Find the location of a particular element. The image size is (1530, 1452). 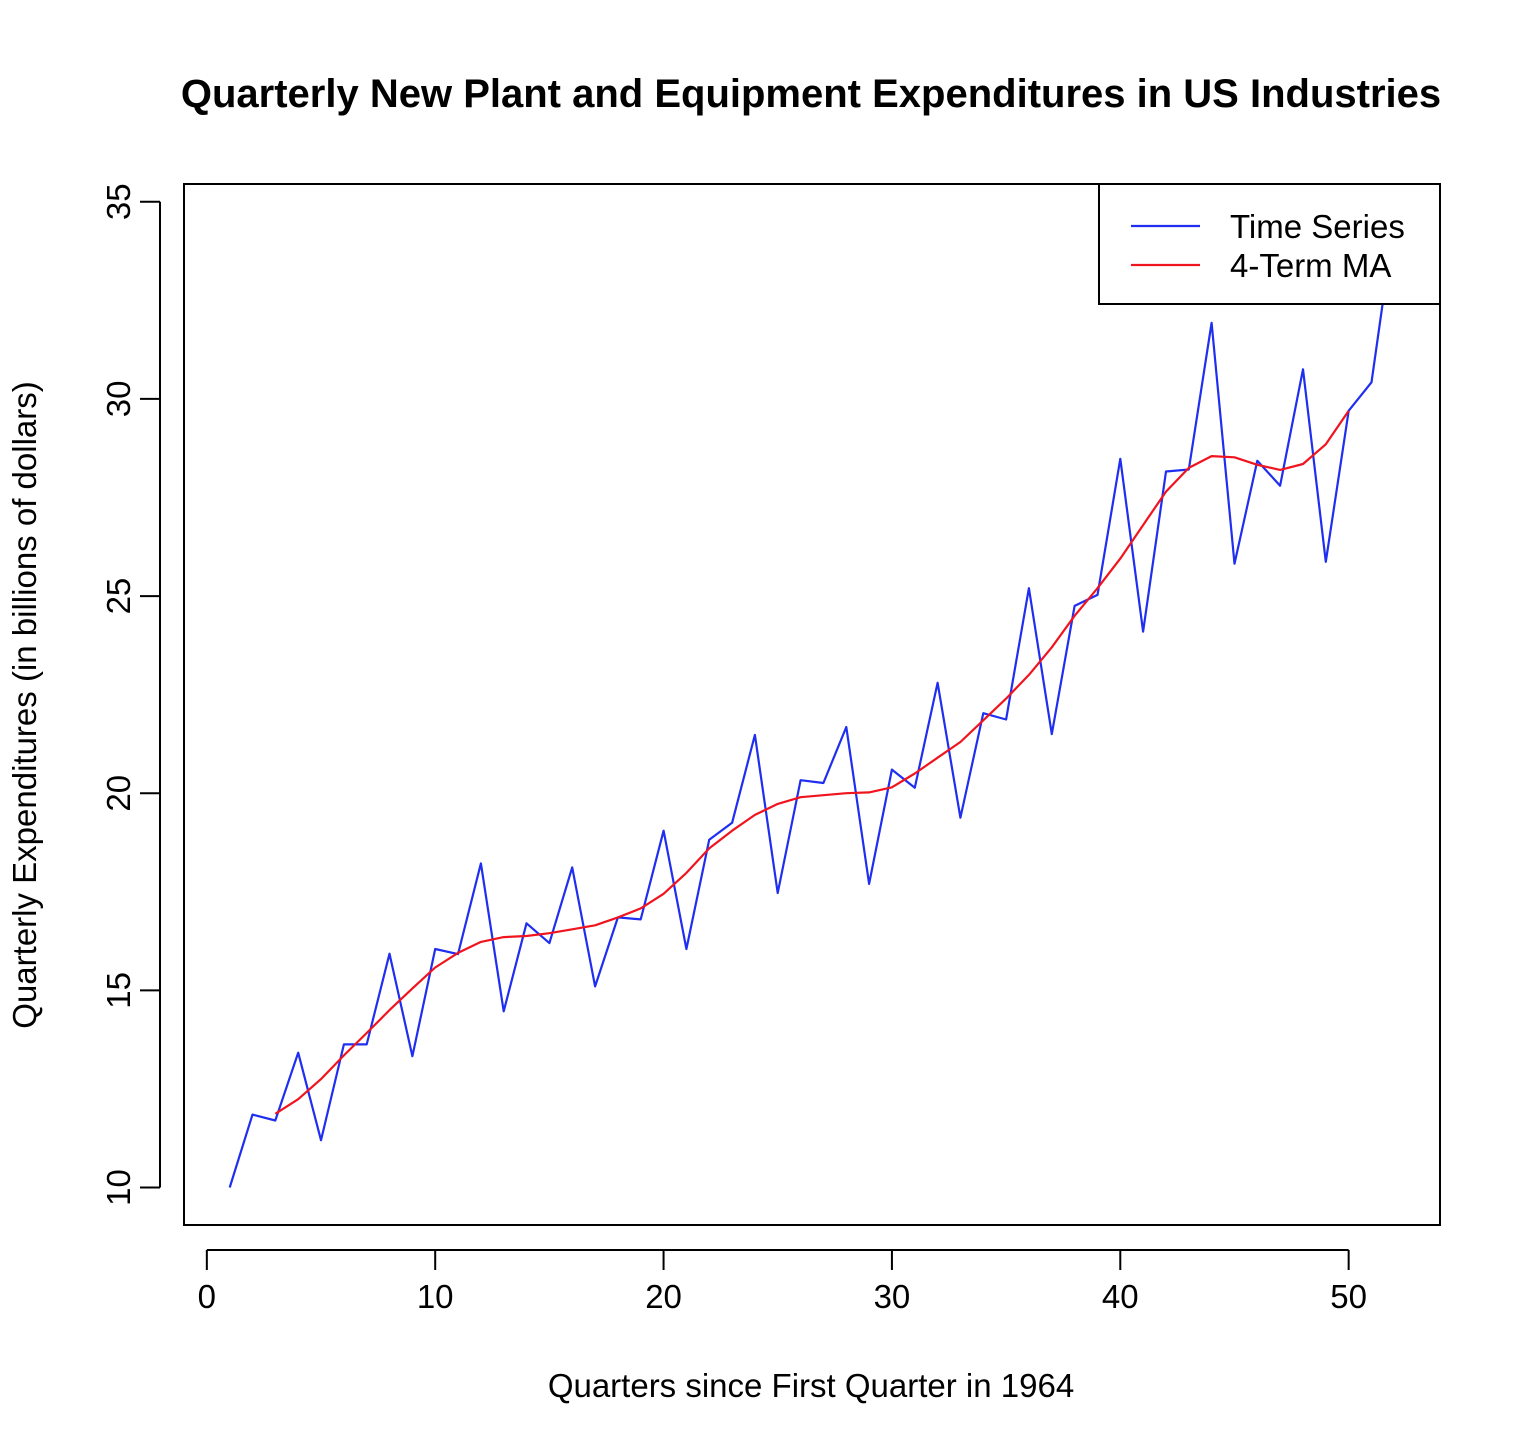

x-tick-label: 10 is located at coordinates (435, 1296).